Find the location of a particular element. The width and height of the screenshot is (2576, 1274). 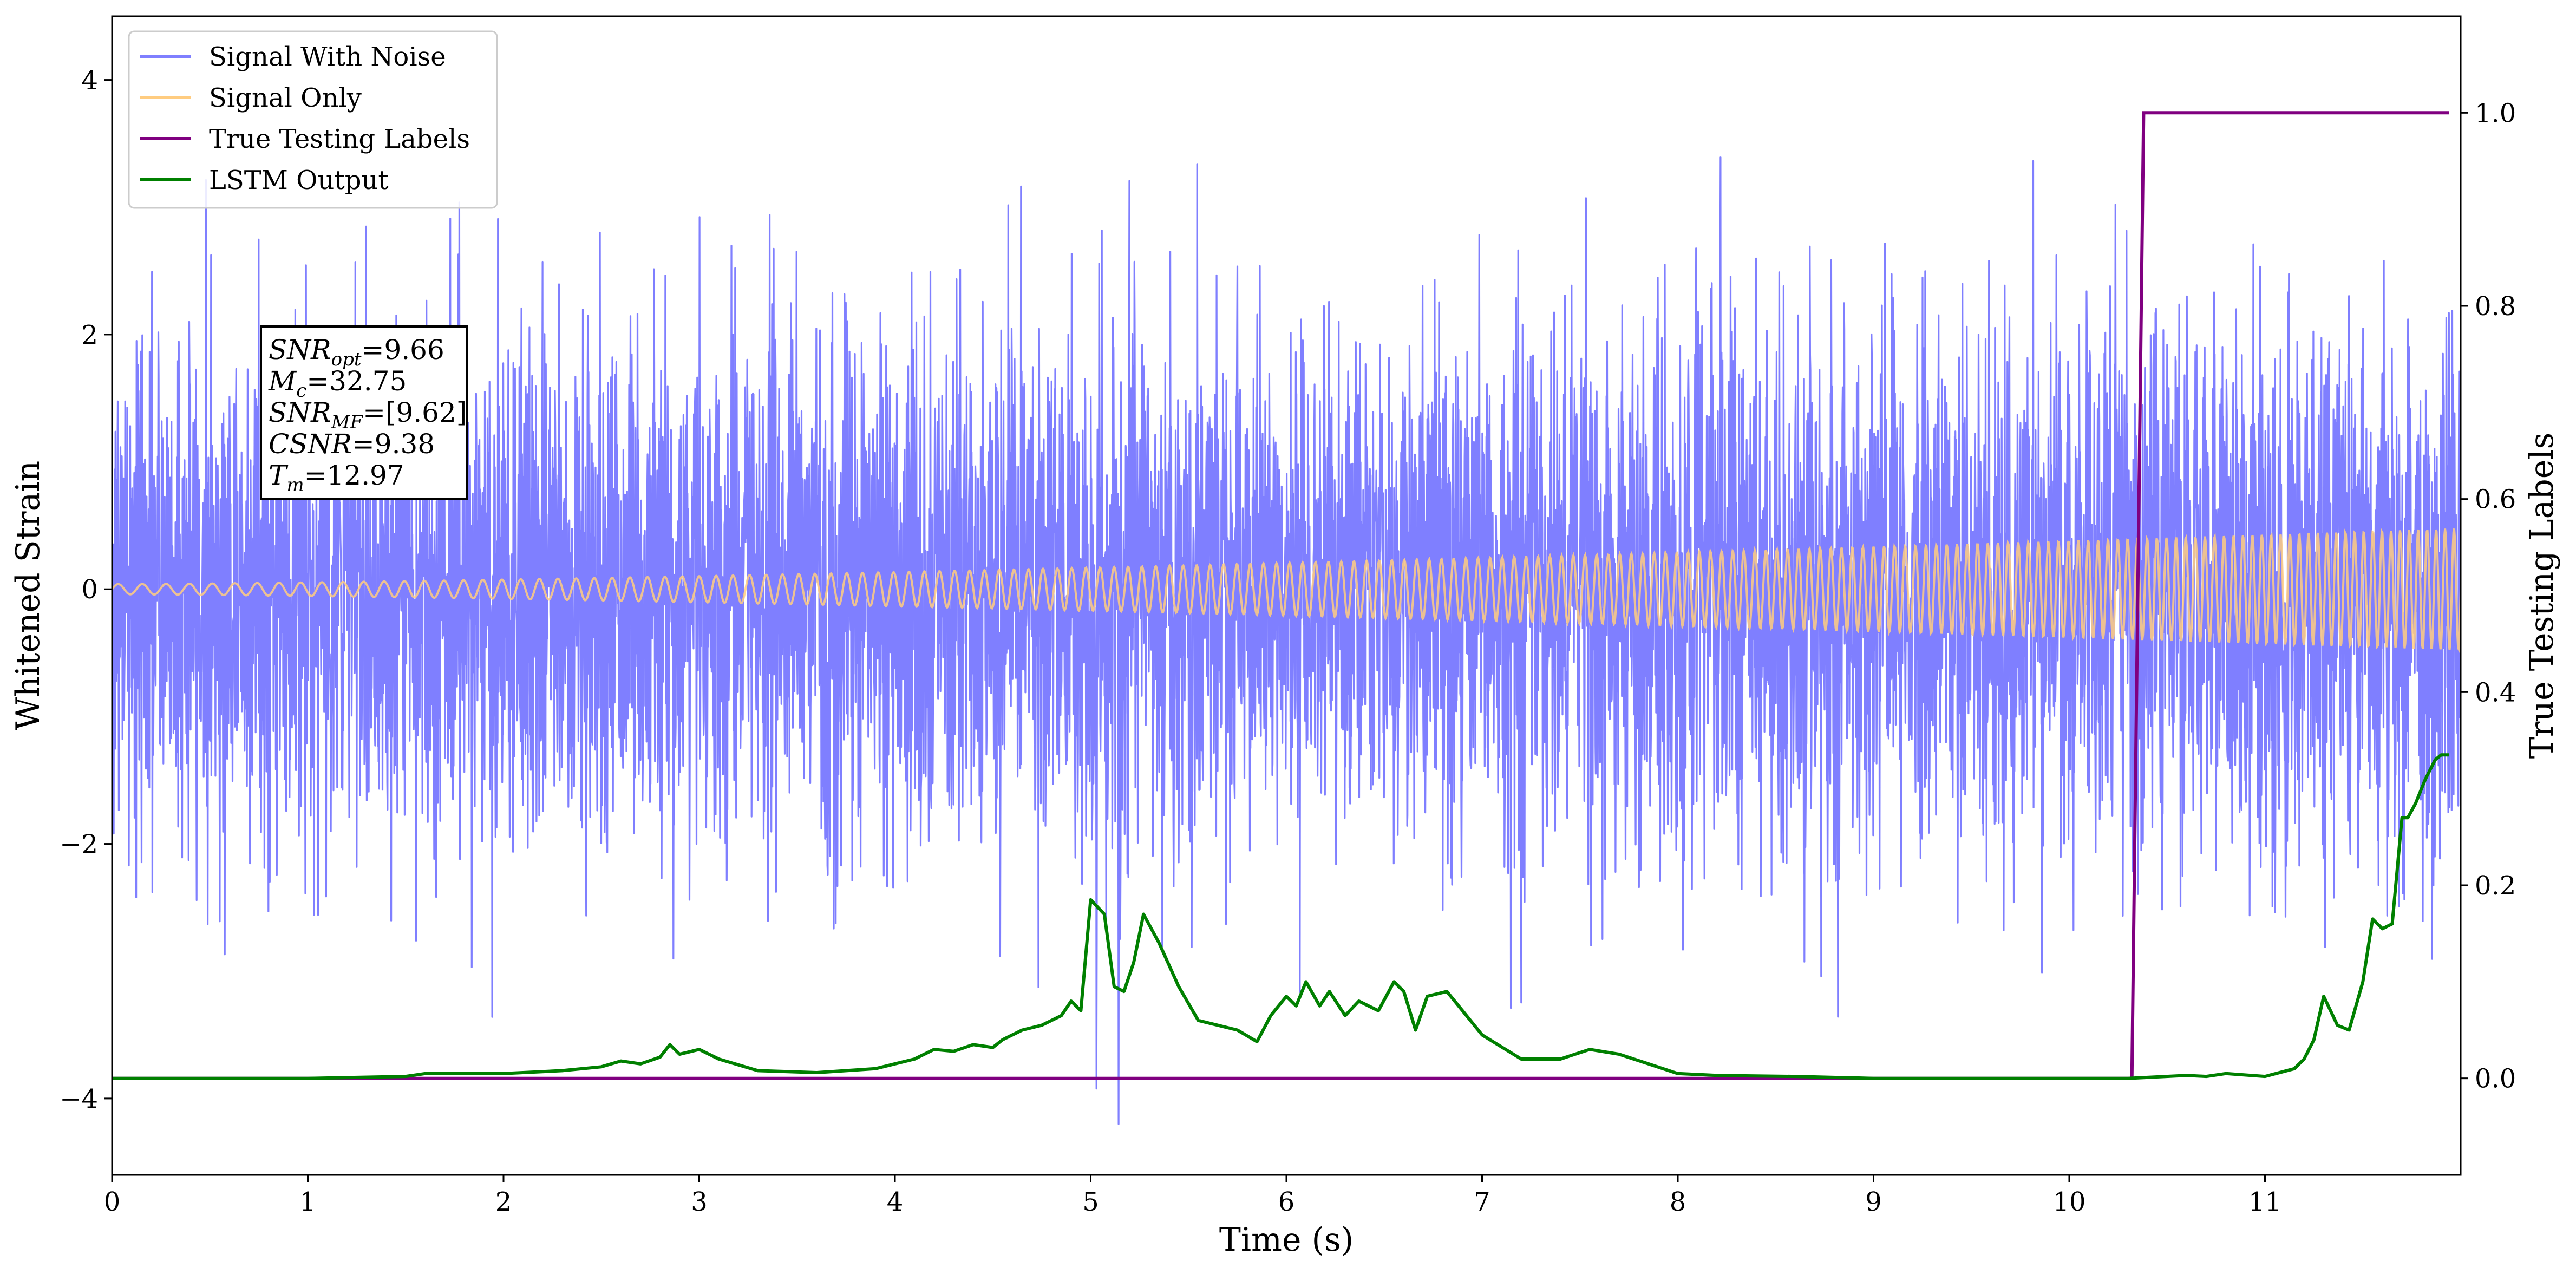

annotation-frame is located at coordinates (364, 412).